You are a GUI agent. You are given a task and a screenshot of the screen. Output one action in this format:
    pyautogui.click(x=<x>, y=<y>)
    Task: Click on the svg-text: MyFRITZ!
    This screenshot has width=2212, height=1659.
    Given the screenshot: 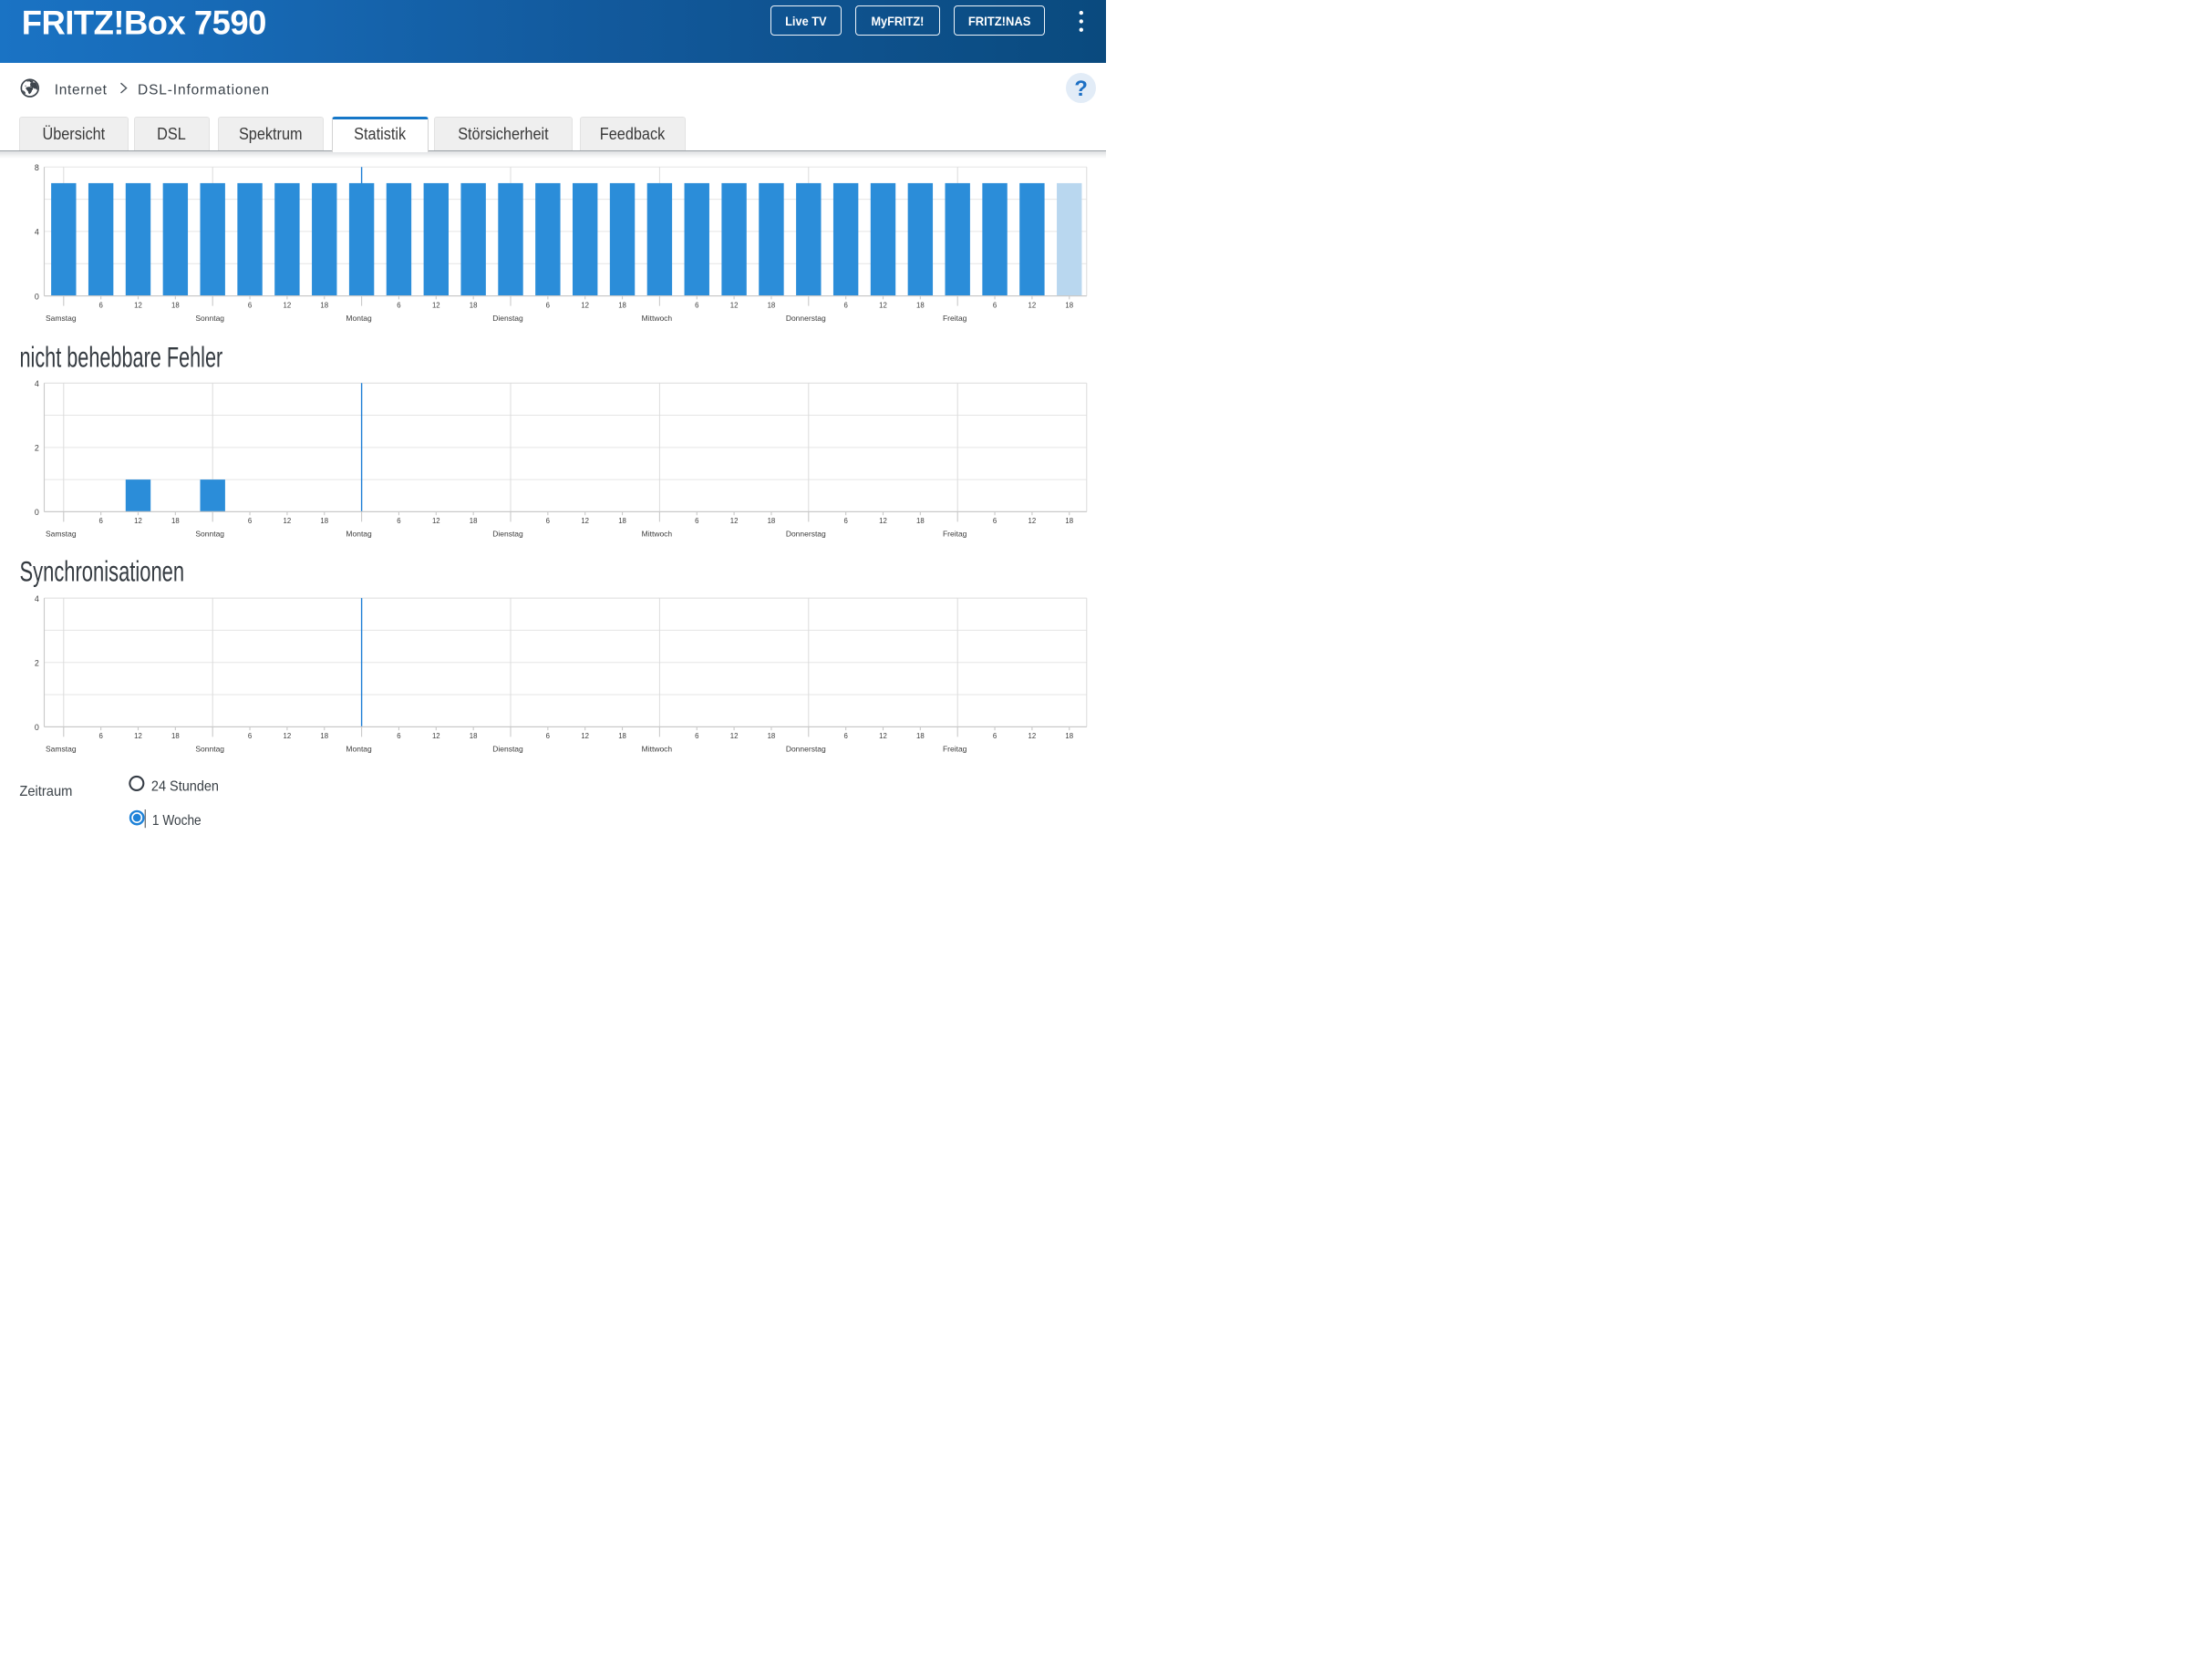 What is the action you would take?
    pyautogui.click(x=897, y=21)
    